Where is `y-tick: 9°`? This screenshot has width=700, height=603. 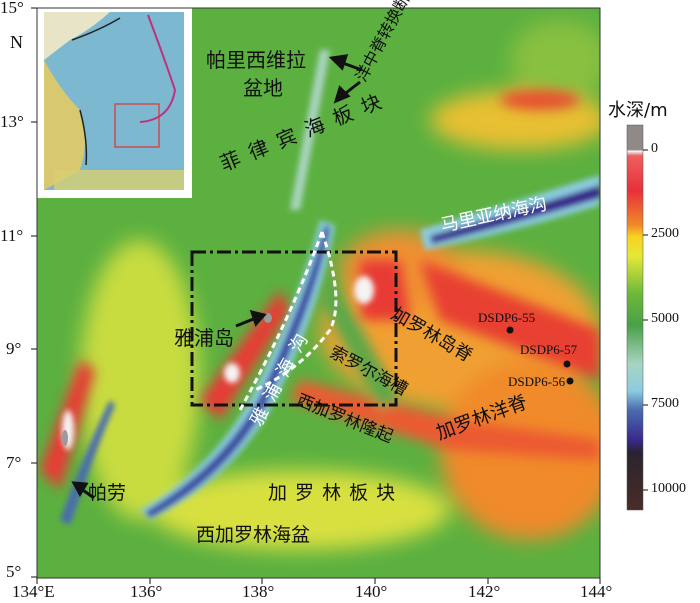
y-tick: 9° is located at coordinates (14, 348).